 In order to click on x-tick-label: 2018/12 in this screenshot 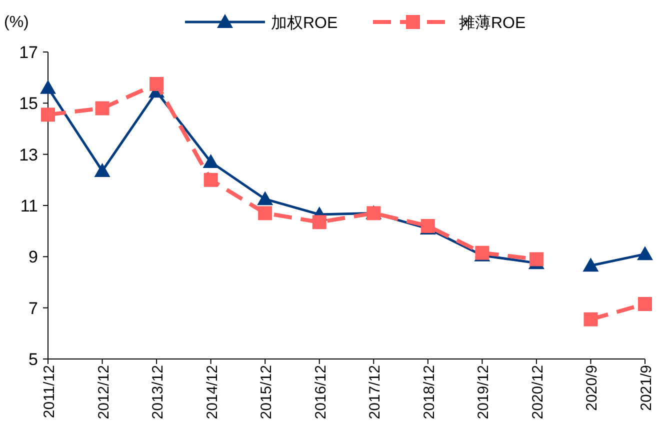, I will do `click(429, 392)`.